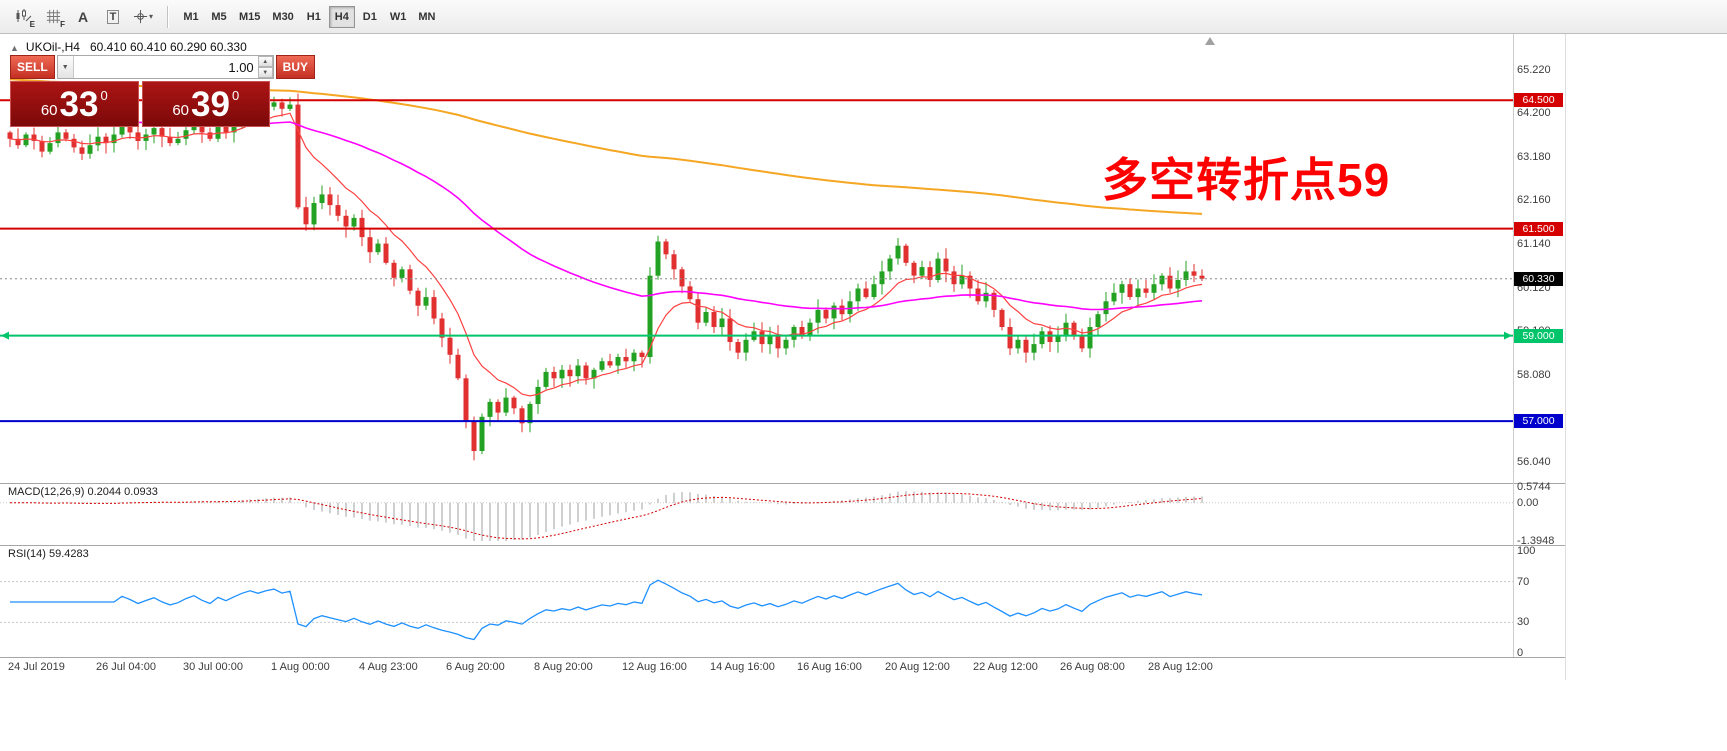 The width and height of the screenshot is (1727, 751). What do you see at coordinates (79, 104) in the screenshot?
I see `bid-price-big-digits: 33` at bounding box center [79, 104].